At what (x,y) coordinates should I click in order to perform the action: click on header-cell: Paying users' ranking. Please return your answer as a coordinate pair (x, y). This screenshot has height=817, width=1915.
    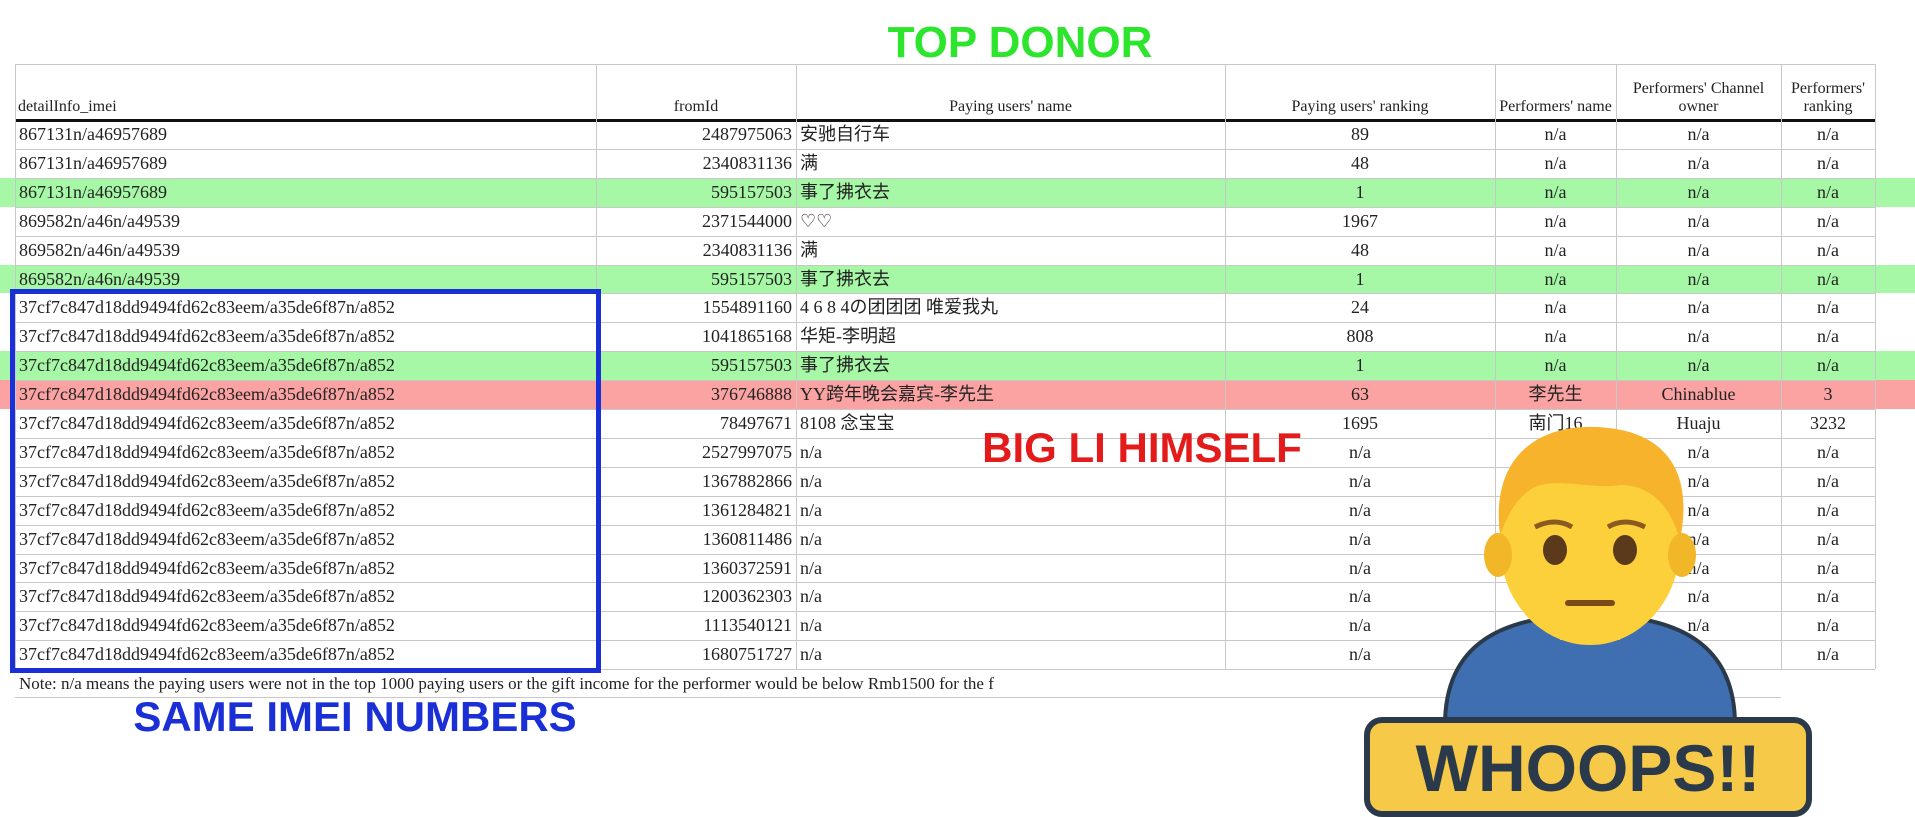
    Looking at the image, I should click on (1360, 106).